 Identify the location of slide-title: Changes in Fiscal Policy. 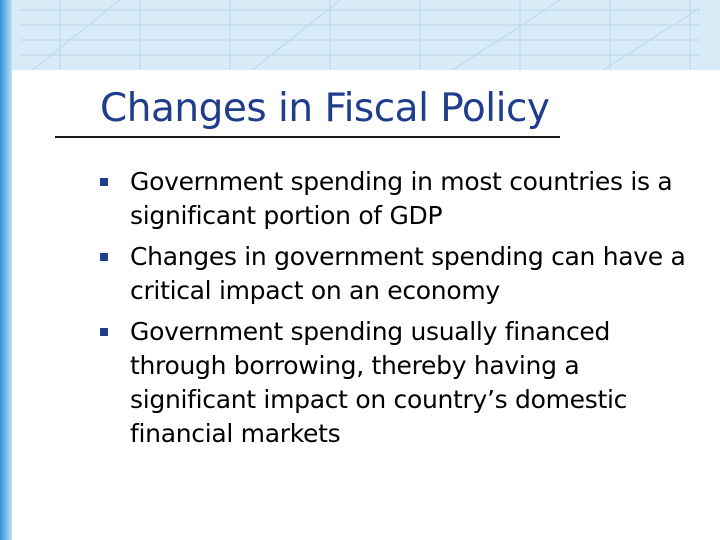
(325, 108).